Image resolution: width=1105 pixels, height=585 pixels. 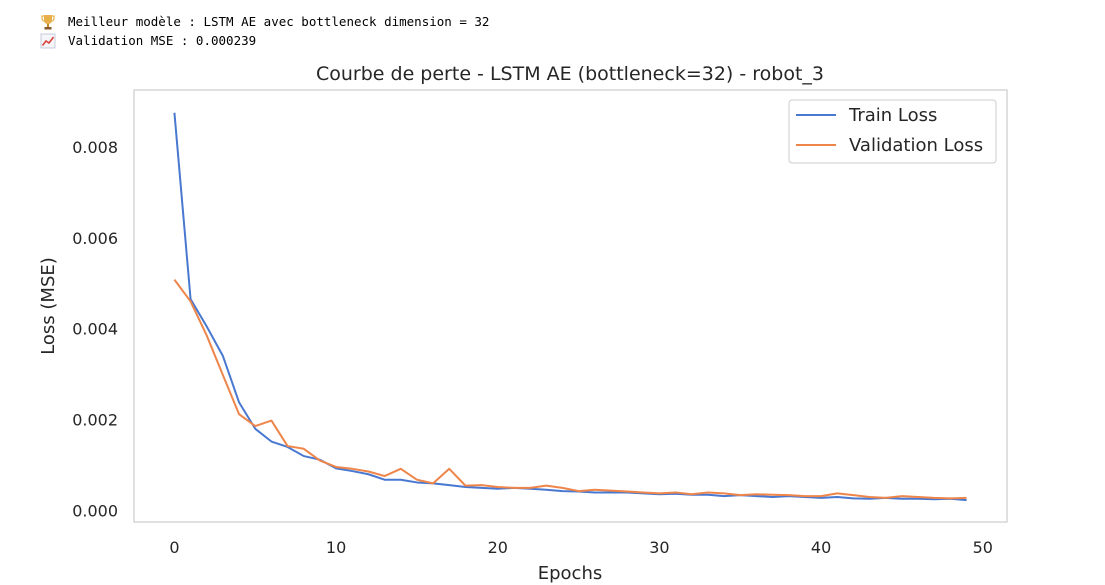 I want to click on validation-mse-text: Validation MSE : 0.000239, so click(x=162, y=40).